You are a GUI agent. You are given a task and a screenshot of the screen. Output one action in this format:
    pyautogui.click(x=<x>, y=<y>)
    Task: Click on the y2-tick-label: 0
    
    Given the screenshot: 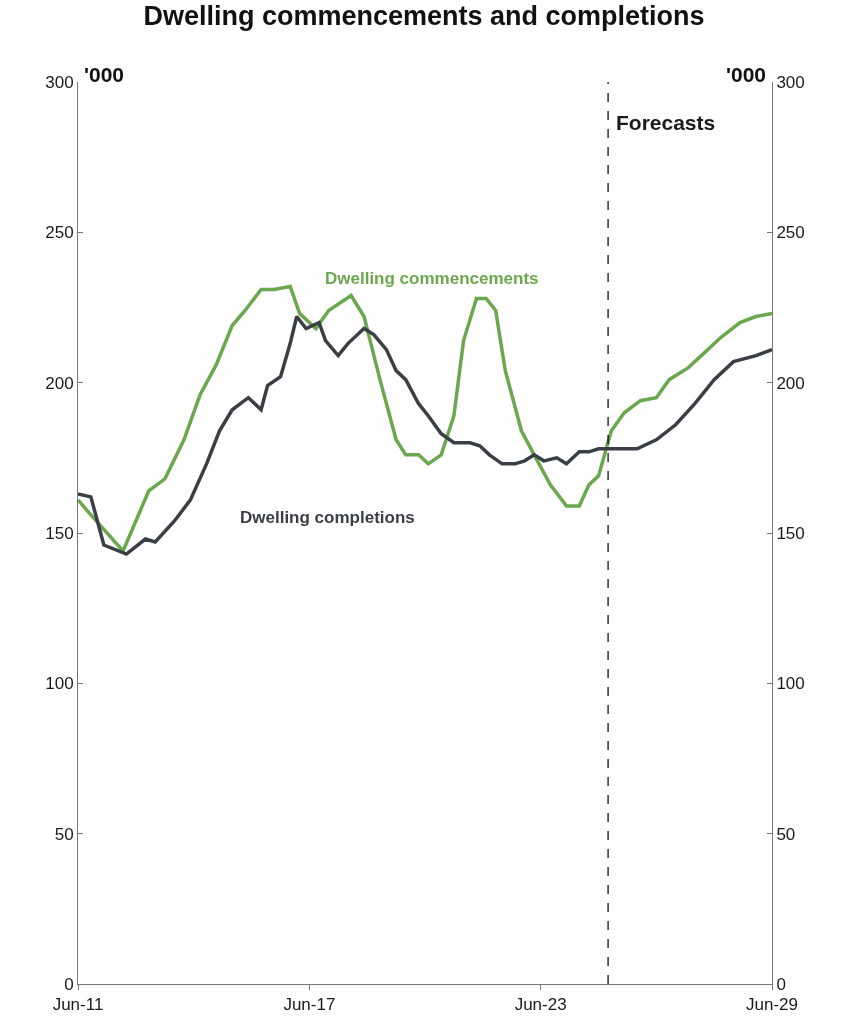 What is the action you would take?
    pyautogui.click(x=781, y=984)
    